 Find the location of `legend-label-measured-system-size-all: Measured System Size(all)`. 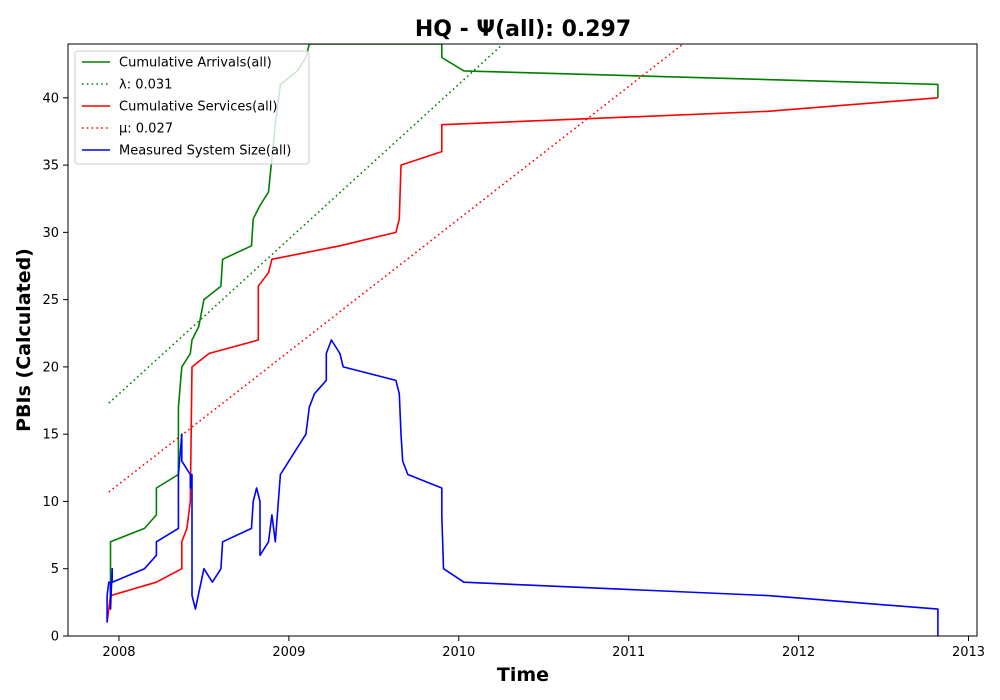

legend-label-measured-system-size-all: Measured System Size(all) is located at coordinates (205, 151).